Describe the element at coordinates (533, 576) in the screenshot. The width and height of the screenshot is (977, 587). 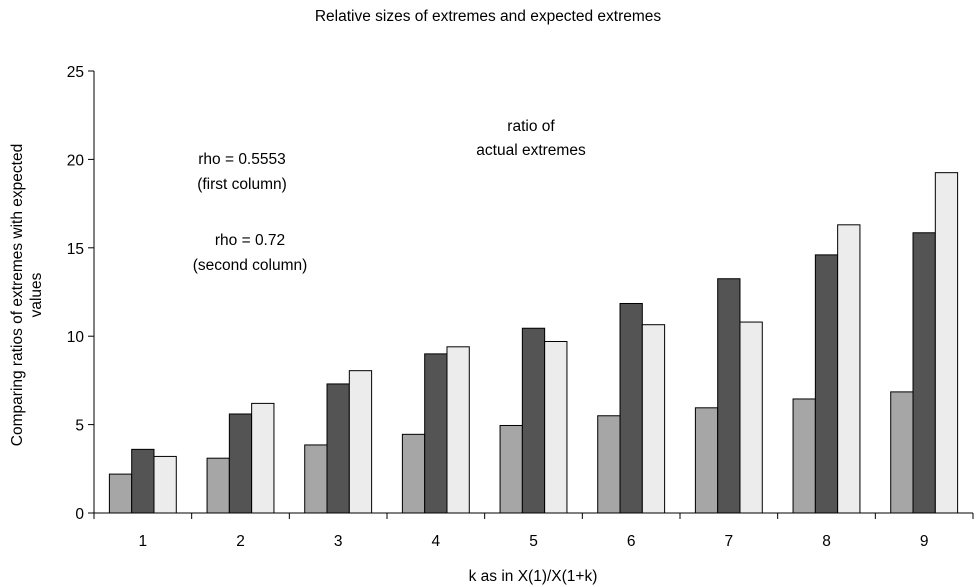
I see `x-axis-label: k as in X(1)/X(1+k)` at that location.